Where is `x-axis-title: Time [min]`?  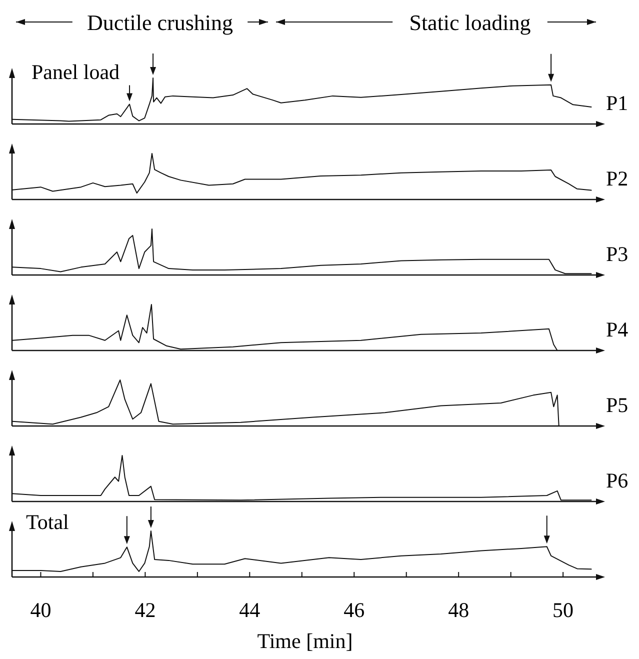 x-axis-title: Time [min] is located at coordinates (305, 641).